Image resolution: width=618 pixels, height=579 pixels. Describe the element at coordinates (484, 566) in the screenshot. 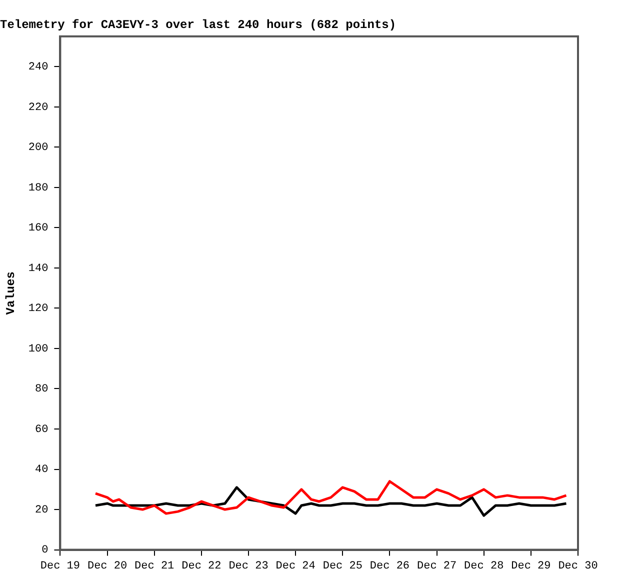

I see `x-tick-label: Dec 28` at that location.